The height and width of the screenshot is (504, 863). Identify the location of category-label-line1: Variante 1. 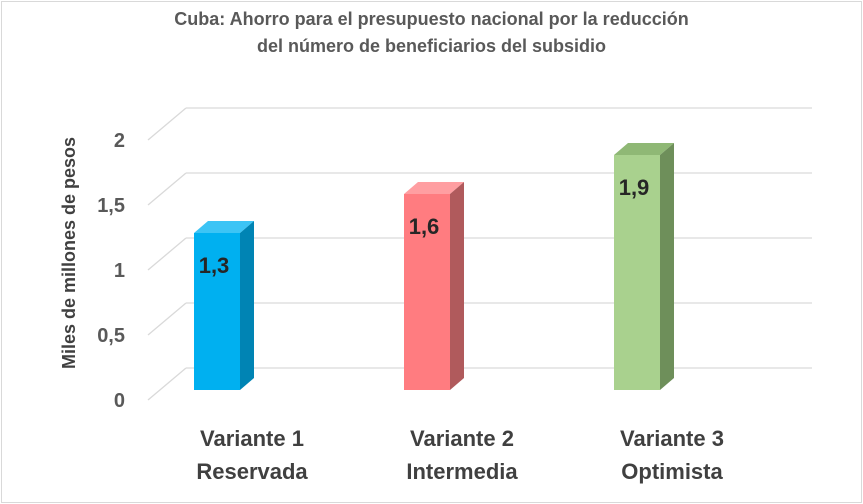
(252, 438).